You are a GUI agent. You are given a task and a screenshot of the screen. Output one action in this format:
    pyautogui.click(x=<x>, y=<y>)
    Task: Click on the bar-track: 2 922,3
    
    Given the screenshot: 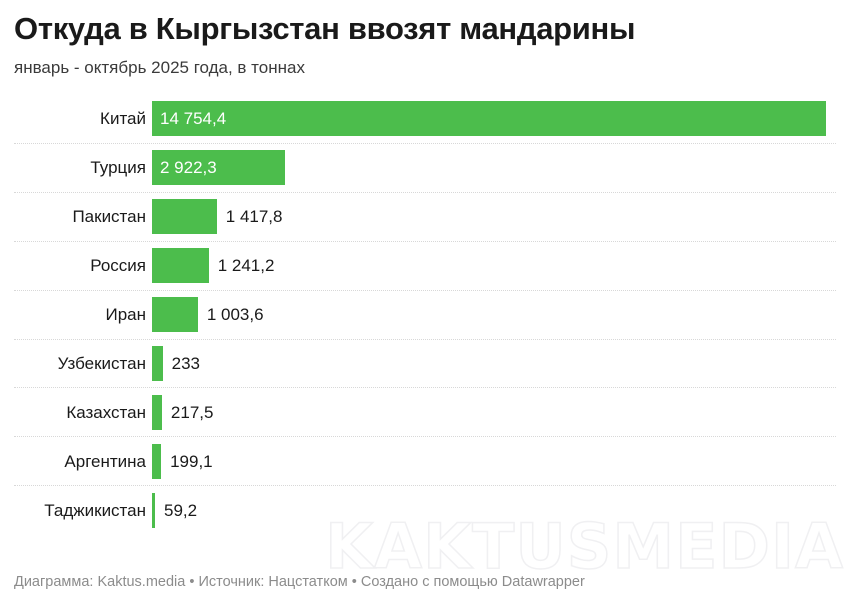 What is the action you would take?
    pyautogui.click(x=494, y=168)
    